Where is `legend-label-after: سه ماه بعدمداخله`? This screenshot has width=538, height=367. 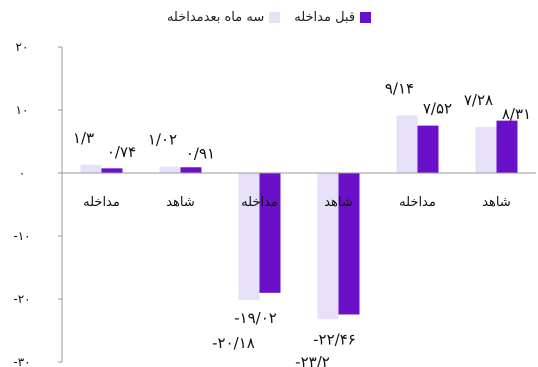 legend-label-after: سه ماه بعدمداخله is located at coordinates (215, 17).